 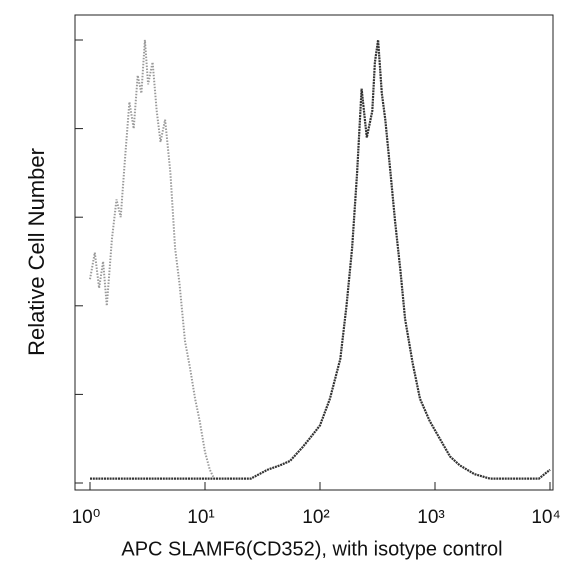 I want to click on x-tick-label: 10³, so click(x=430, y=517).